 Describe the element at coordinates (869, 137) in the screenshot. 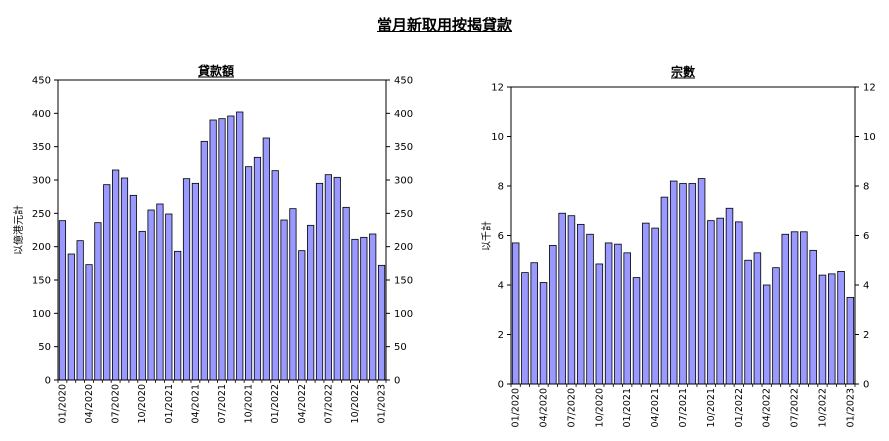

I see `y-tick-label-right: 10` at that location.